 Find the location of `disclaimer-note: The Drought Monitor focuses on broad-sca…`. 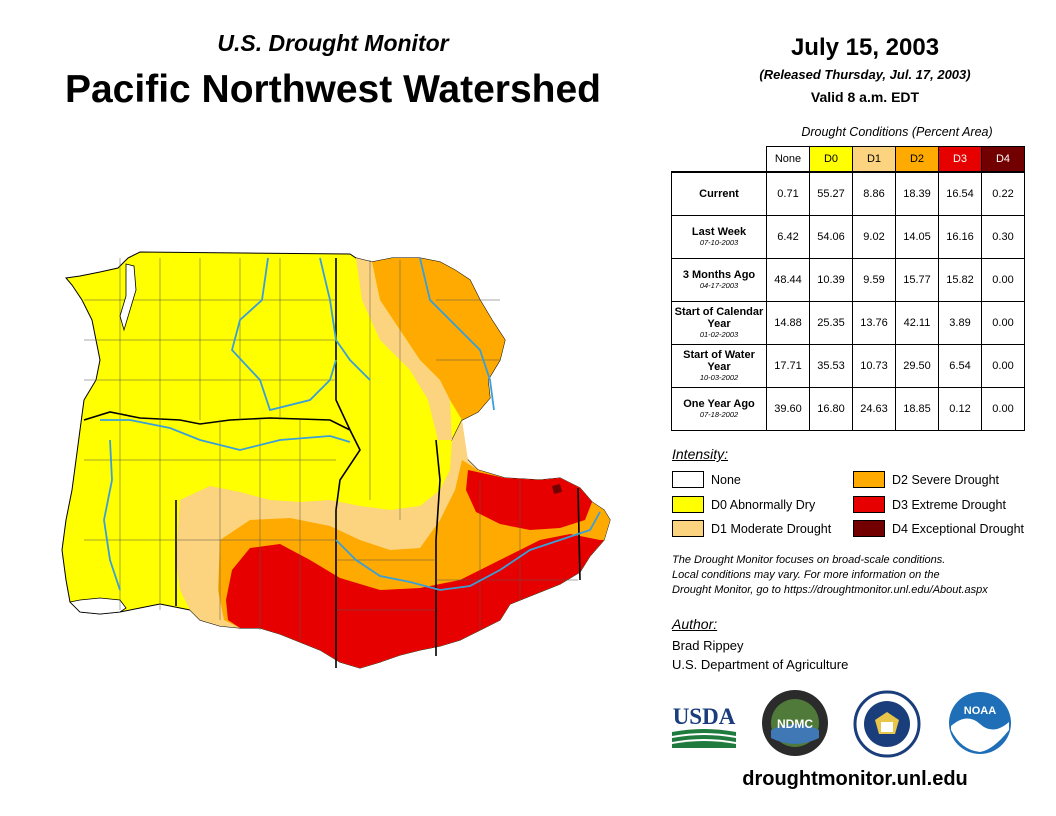

disclaimer-note: The Drought Monitor focuses on broad-sca… is located at coordinates (857, 575).